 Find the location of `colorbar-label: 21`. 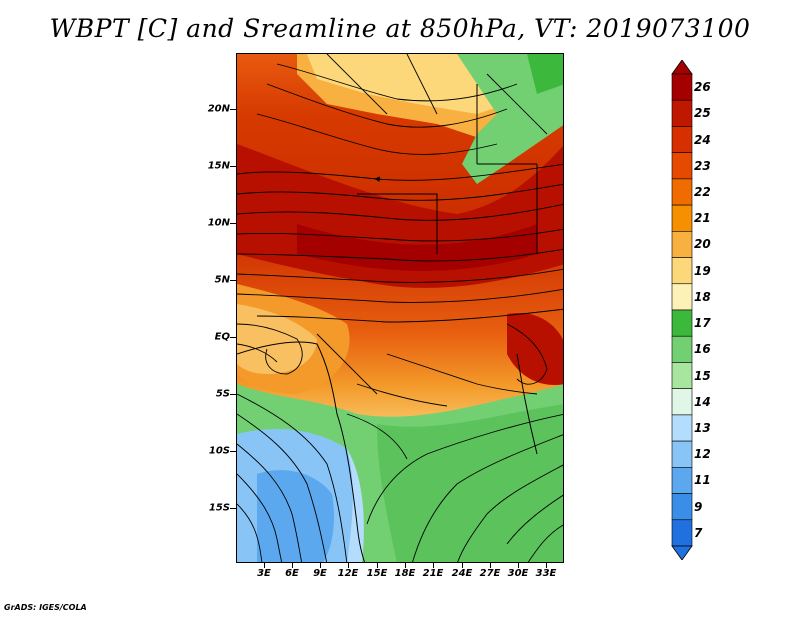

colorbar-label: 21 is located at coordinates (702, 218).